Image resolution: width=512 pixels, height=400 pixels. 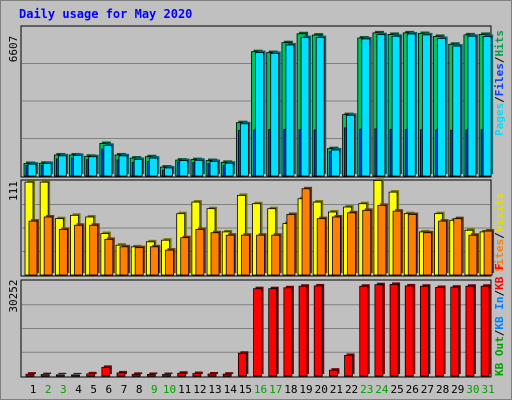 What do you see at coordinates (499, 59) in the screenshot?
I see `legend-sep-2: /` at bounding box center [499, 59].